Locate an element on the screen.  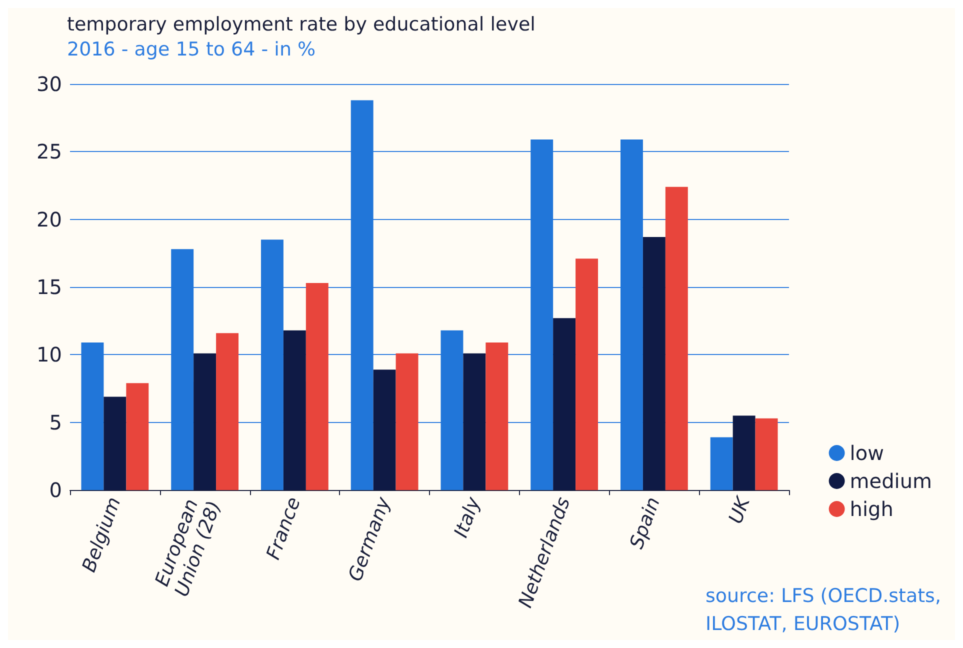
y-tick-label: 15 is located at coordinates (49, 287).